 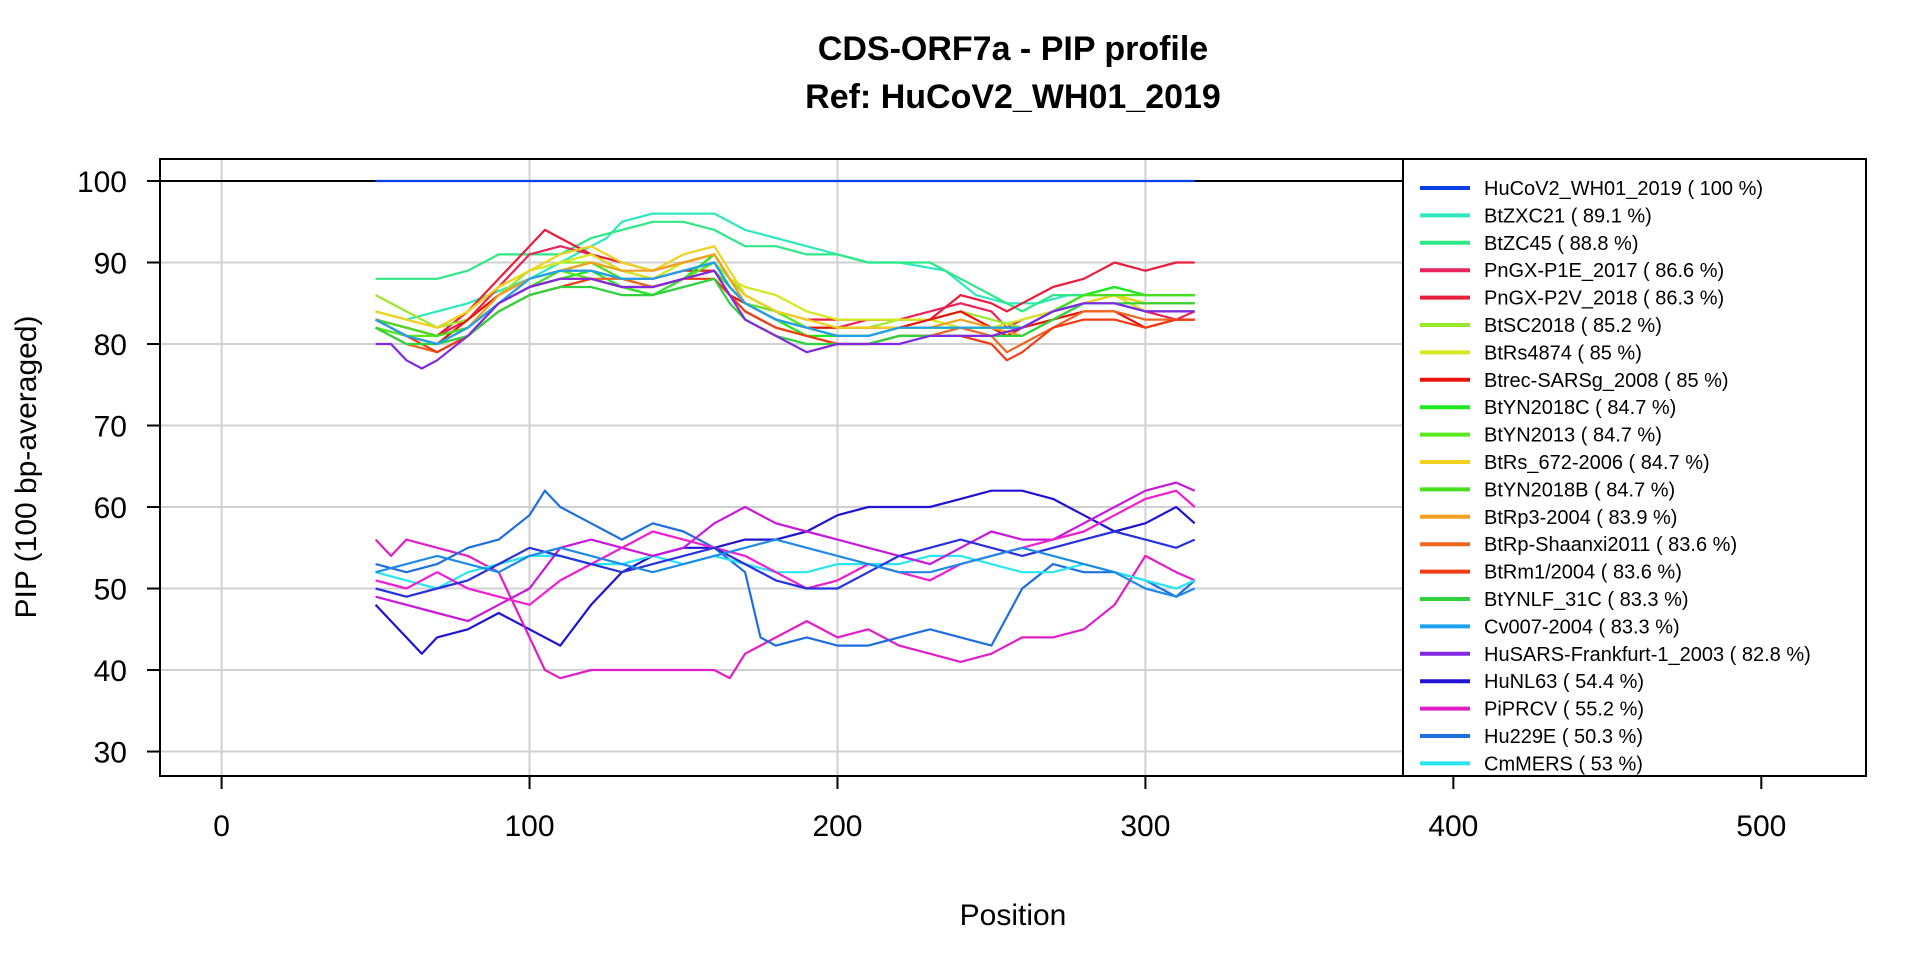 I want to click on x-tick-label: 500, so click(x=1761, y=826).